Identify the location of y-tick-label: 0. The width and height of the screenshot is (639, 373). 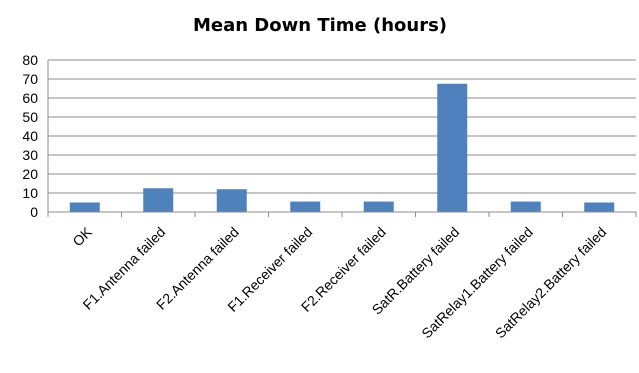
(34, 212).